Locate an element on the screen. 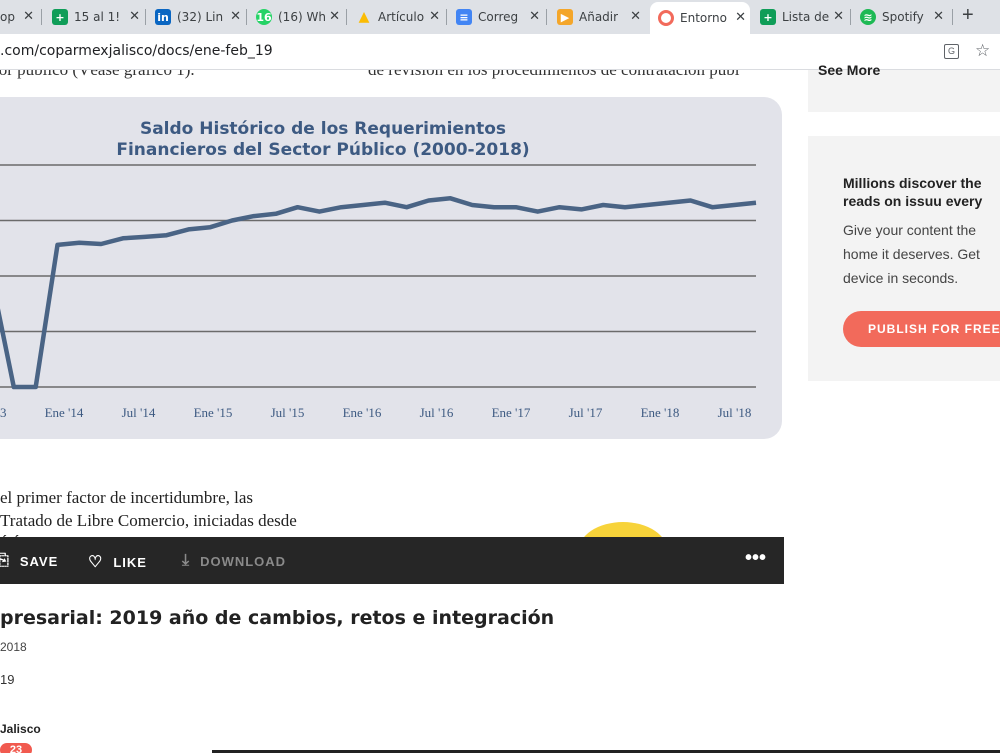  address-bar: .com/coparmexjalisco/docs/ene-feb_19 G ☆ is located at coordinates (500, 52).